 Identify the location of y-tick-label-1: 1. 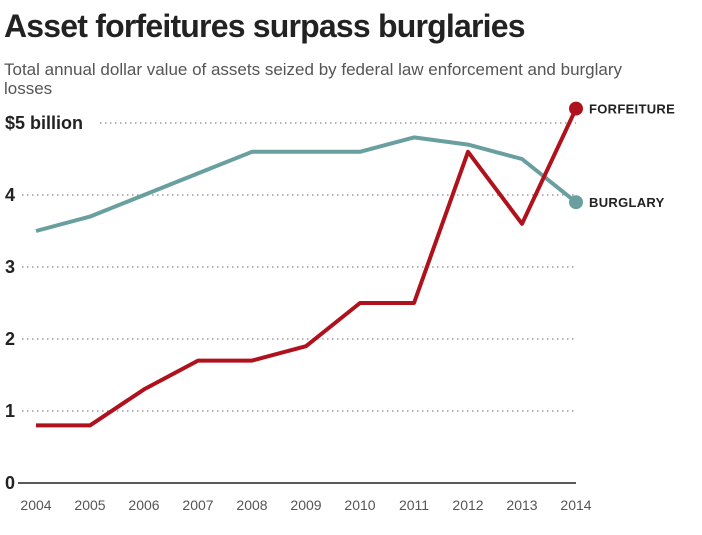
(10, 411).